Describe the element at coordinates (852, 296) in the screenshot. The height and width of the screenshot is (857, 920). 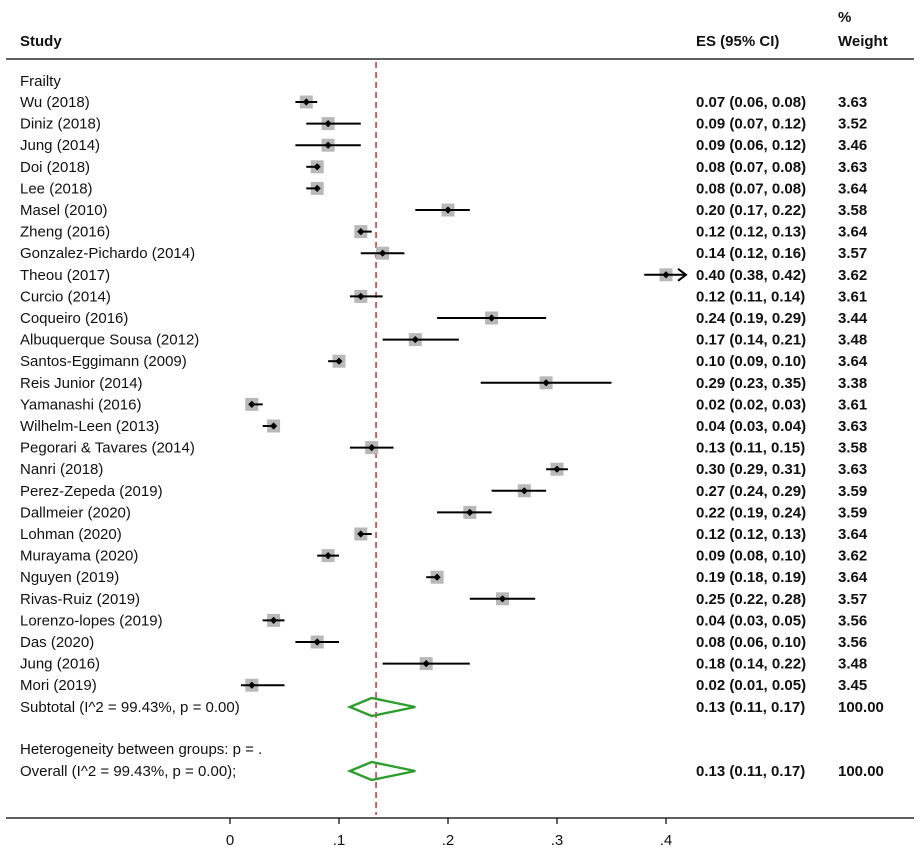
I see `study-weight: 3.61` at that location.